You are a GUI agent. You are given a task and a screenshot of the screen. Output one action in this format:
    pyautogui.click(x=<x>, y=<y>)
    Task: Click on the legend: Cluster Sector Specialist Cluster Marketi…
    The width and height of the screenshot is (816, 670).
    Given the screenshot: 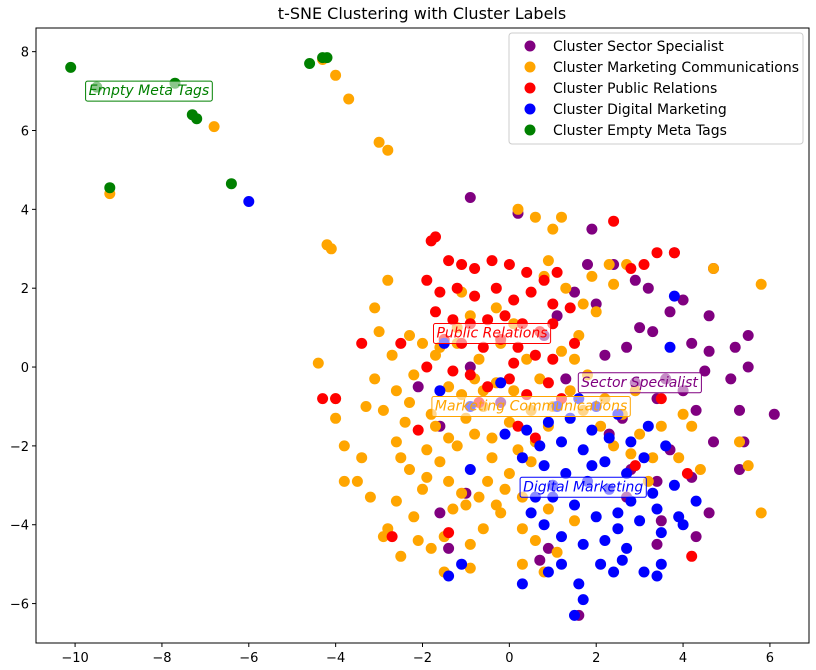 What is the action you would take?
    pyautogui.click(x=656, y=88)
    